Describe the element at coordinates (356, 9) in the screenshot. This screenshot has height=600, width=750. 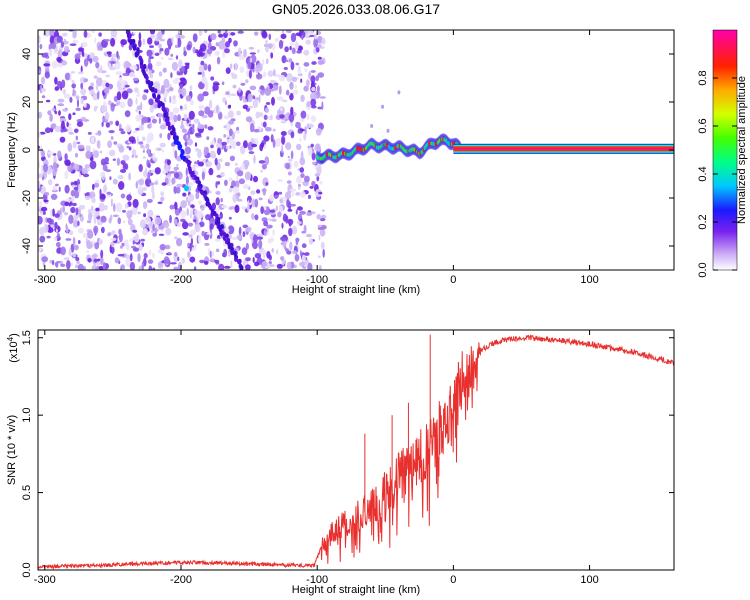
I see `chart-title: GN05.2026.033.08.06.G17` at that location.